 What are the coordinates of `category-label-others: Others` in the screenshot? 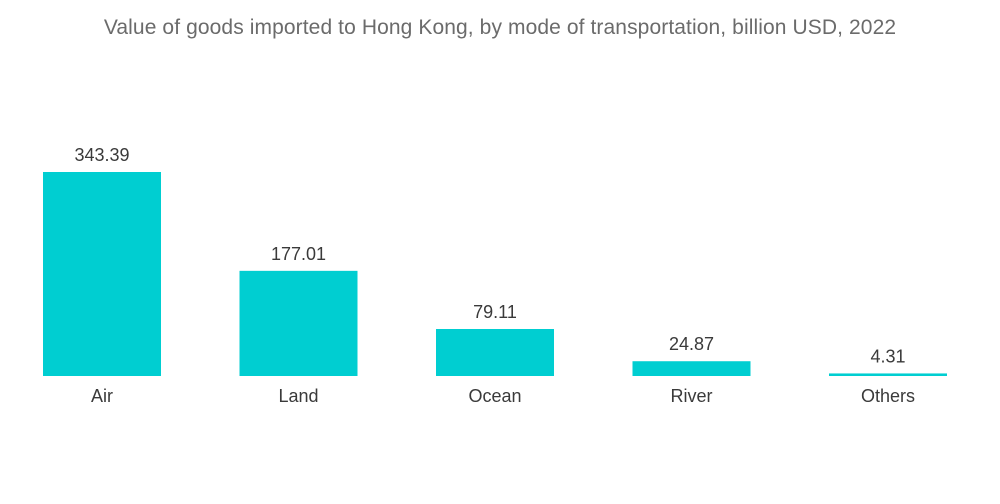 It's located at (888, 396).